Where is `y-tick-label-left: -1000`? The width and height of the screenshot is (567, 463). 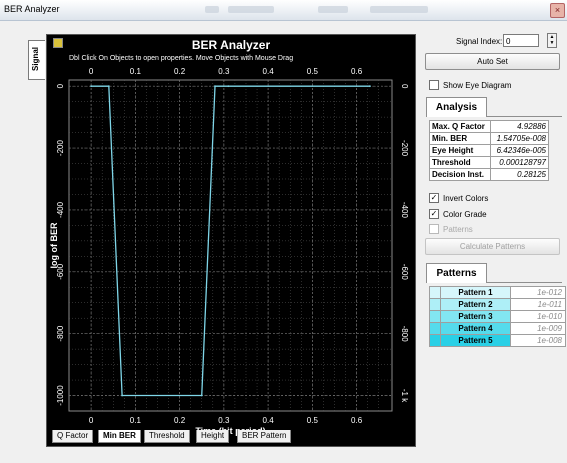 y-tick-label-left: -1000 is located at coordinates (60, 395).